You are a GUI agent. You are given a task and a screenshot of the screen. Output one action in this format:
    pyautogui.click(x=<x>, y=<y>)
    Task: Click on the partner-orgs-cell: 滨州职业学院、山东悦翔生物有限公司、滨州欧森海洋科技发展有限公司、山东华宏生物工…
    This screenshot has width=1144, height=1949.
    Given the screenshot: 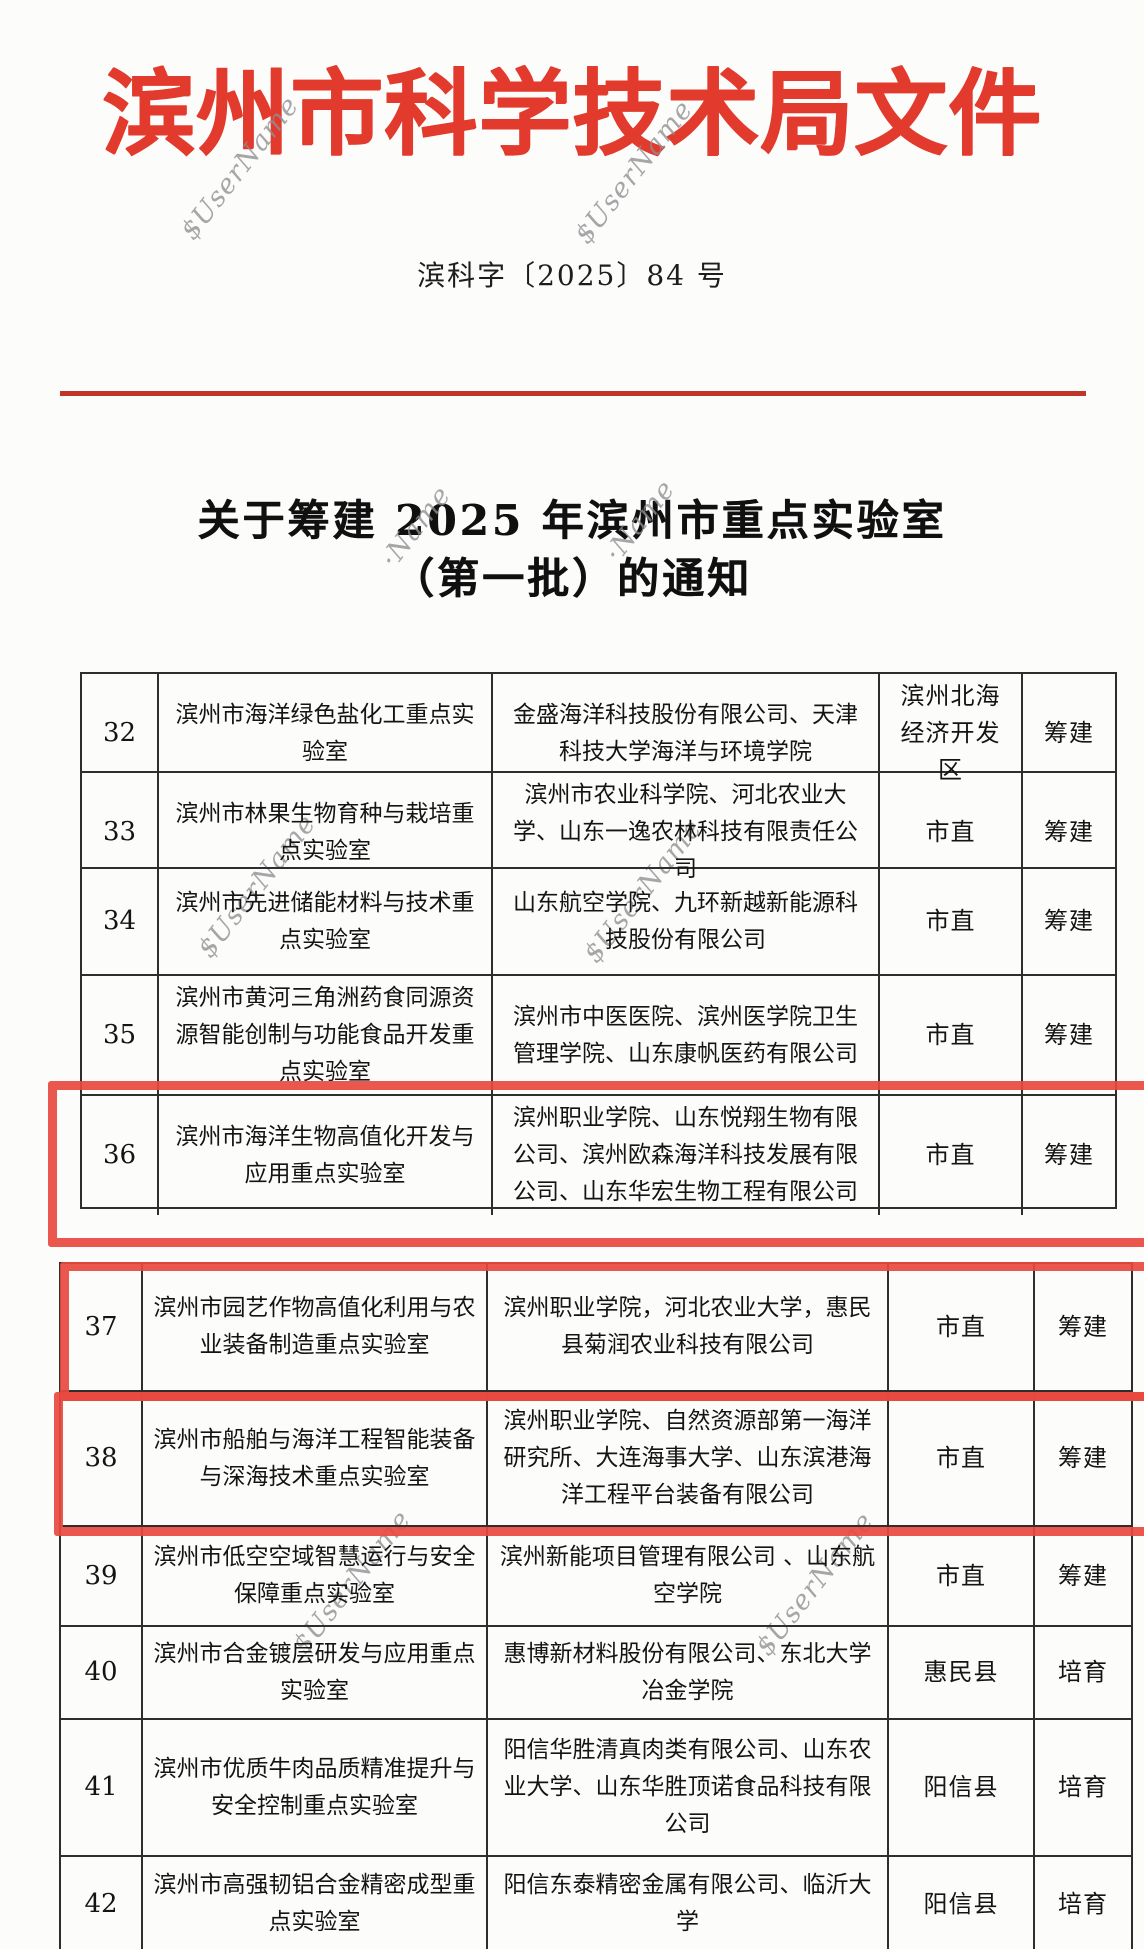 What is the action you would take?
    pyautogui.click(x=686, y=1155)
    